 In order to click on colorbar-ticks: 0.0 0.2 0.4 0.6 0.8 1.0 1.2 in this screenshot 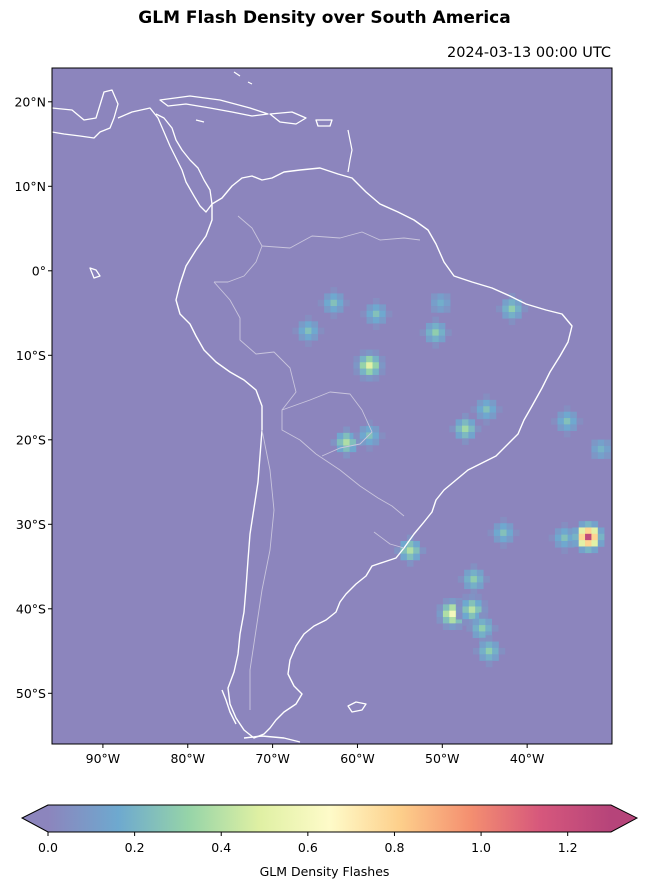, I will do `click(308, 843)`.